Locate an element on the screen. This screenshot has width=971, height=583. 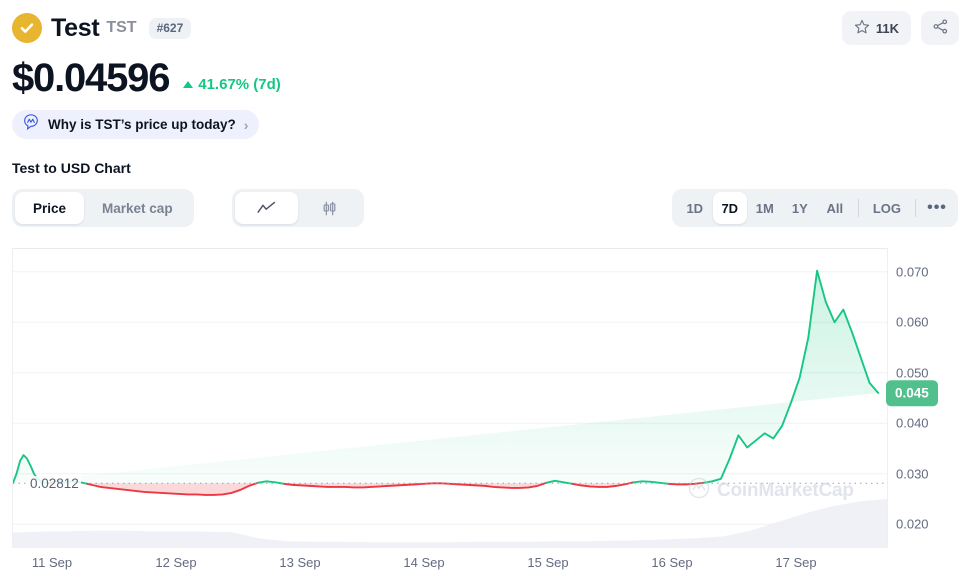
time-range-group: 1D 7D 1M 1Y All LOG ••• is located at coordinates (814, 208).